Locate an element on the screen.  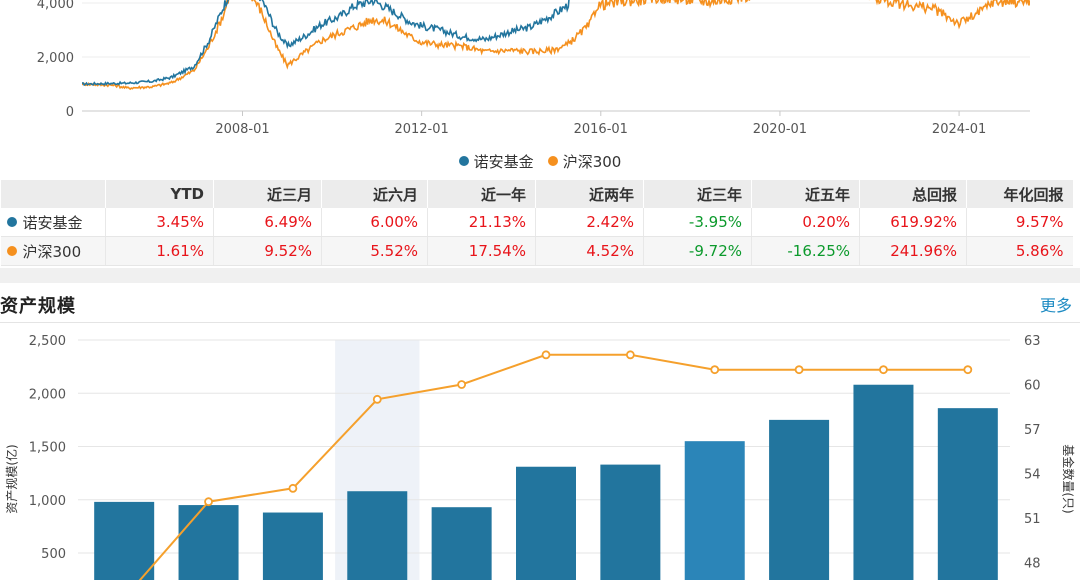
series-line-index is located at coordinates (556, 45).